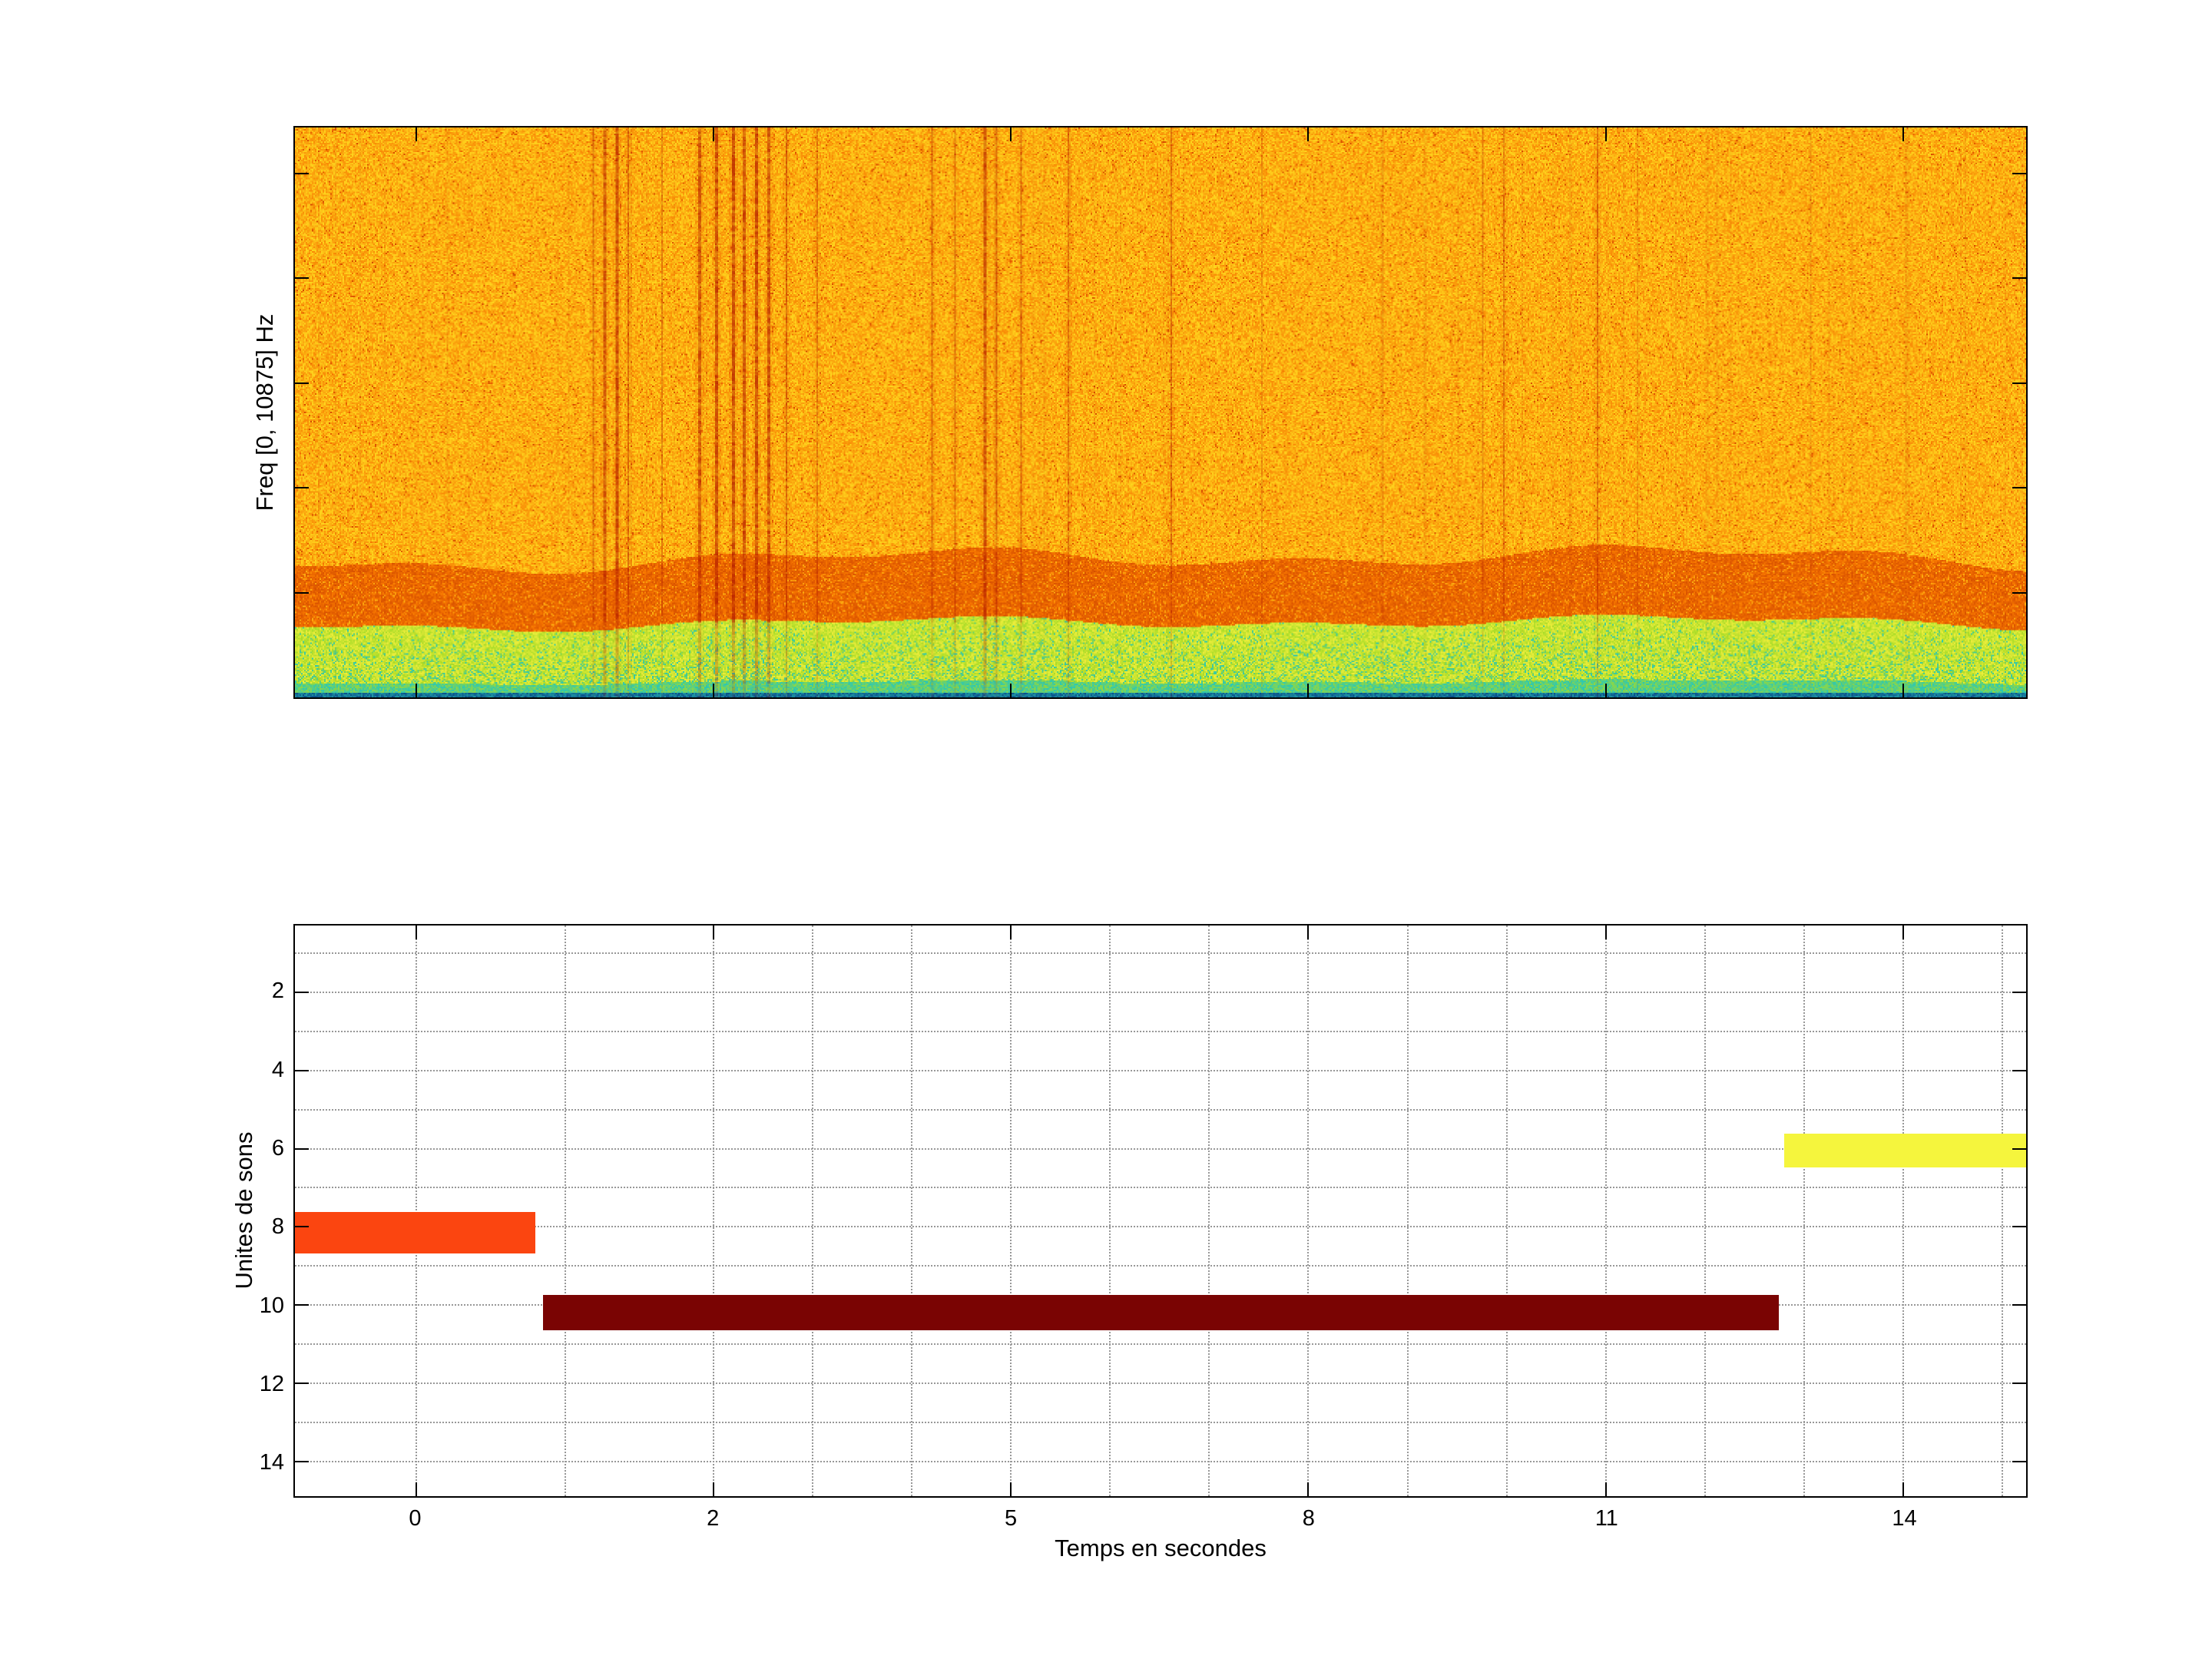  What do you see at coordinates (272, 1305) in the screenshot?
I see `y-tick-label: 10` at bounding box center [272, 1305].